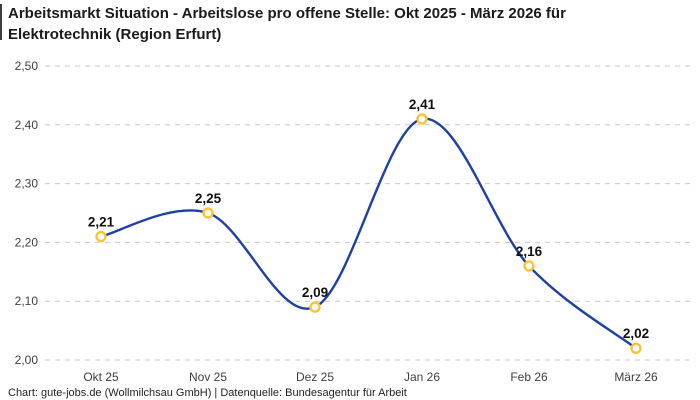 The height and width of the screenshot is (400, 700). What do you see at coordinates (422, 377) in the screenshot?
I see `x-tick-label: Jan 26` at bounding box center [422, 377].